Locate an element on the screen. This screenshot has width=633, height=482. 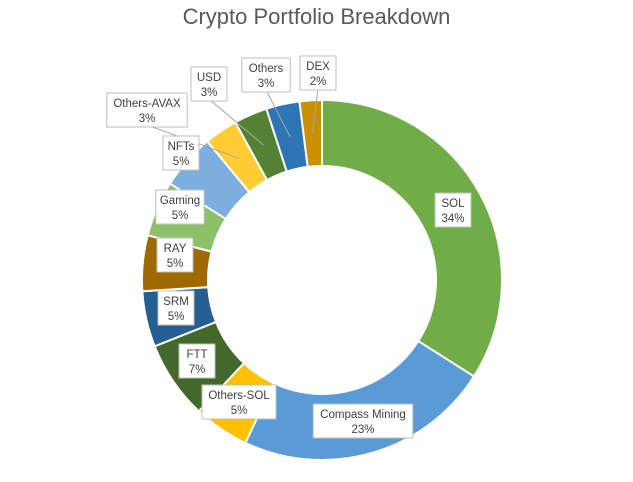
data-label: Compass Mining 23% is located at coordinates (363, 421).